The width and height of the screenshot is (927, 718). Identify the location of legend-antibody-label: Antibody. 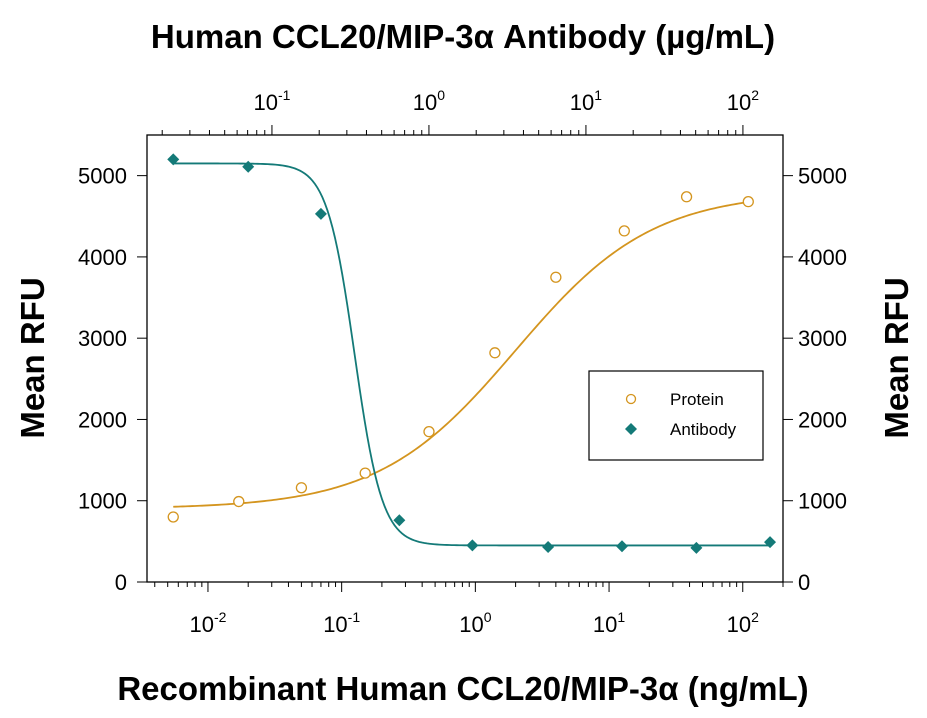
(703, 429).